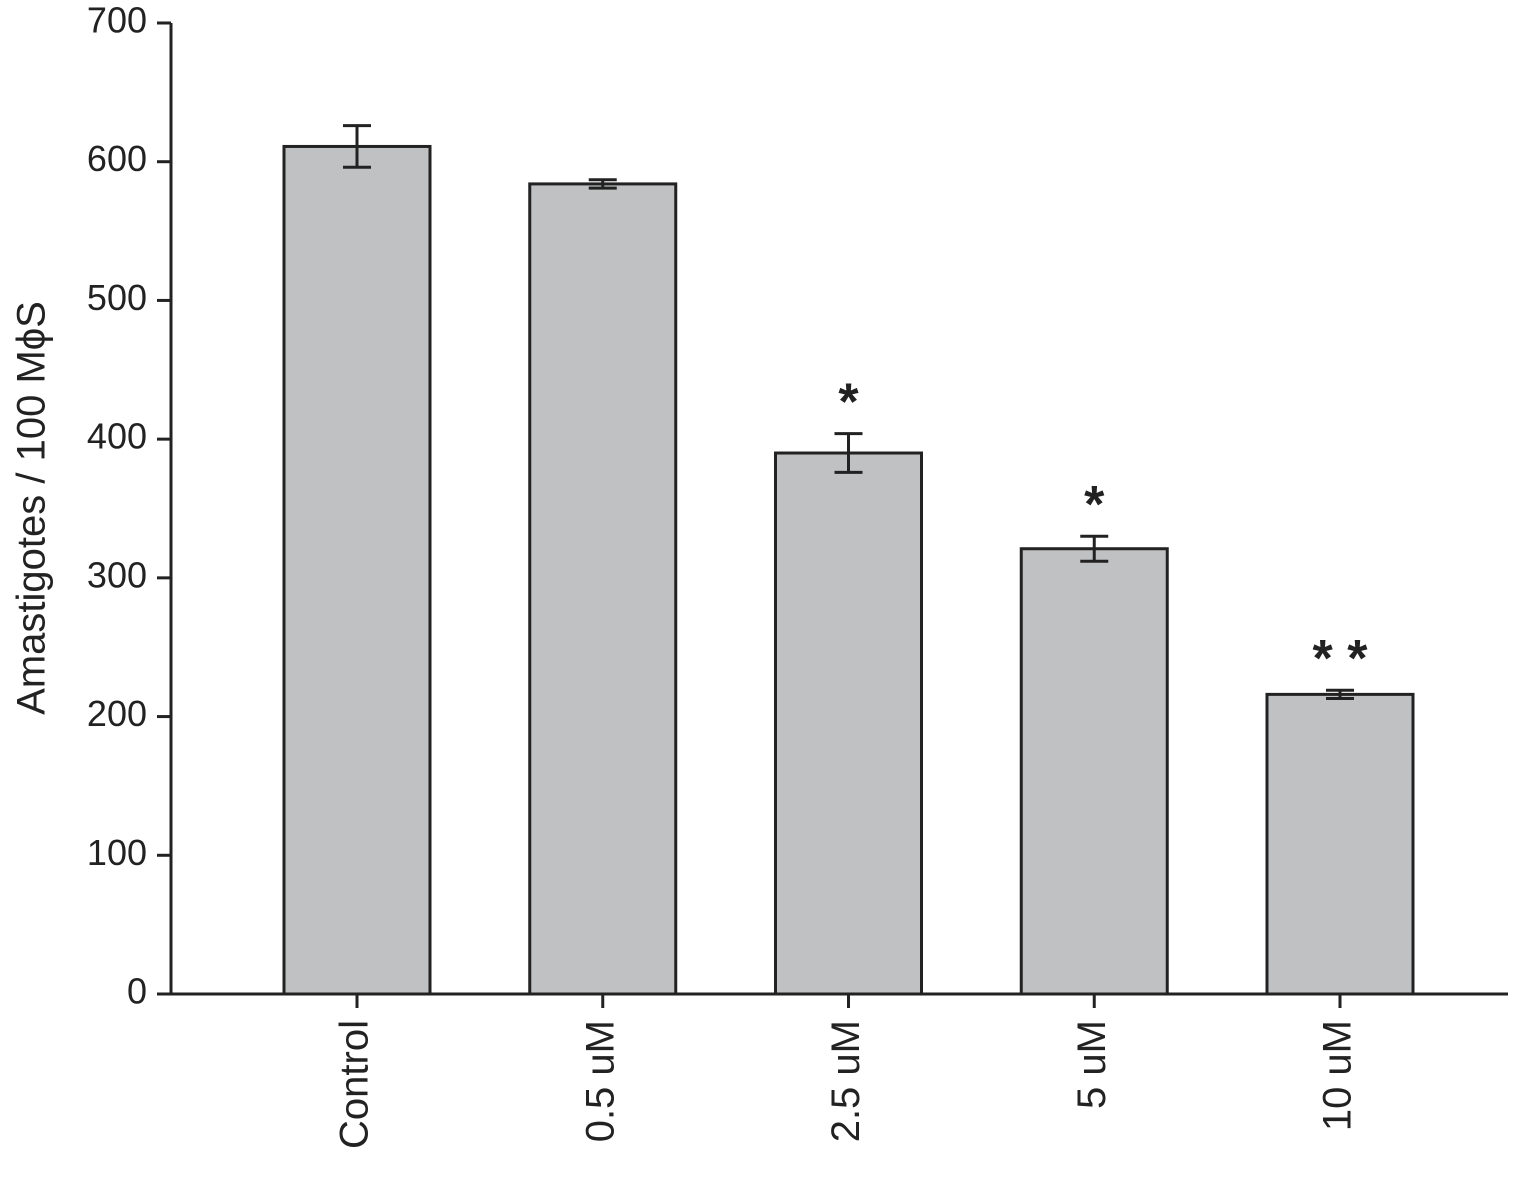 Image resolution: width=1523 pixels, height=1185 pixels. What do you see at coordinates (1338, 1075) in the screenshot?
I see `x-tick-label: 10 uM` at bounding box center [1338, 1075].